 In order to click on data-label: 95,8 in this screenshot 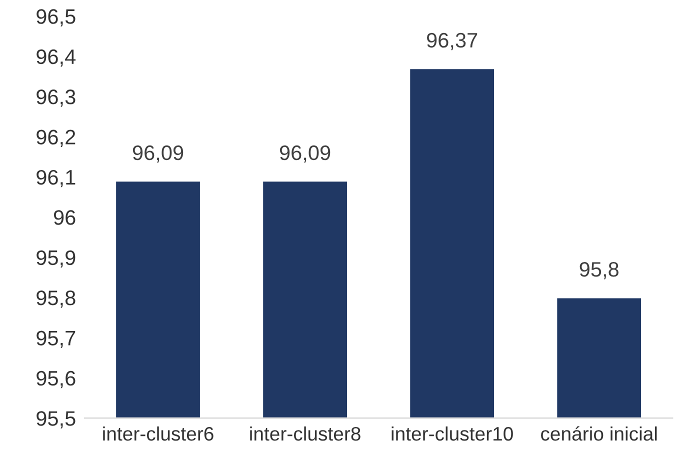, I will do `click(599, 271)`.